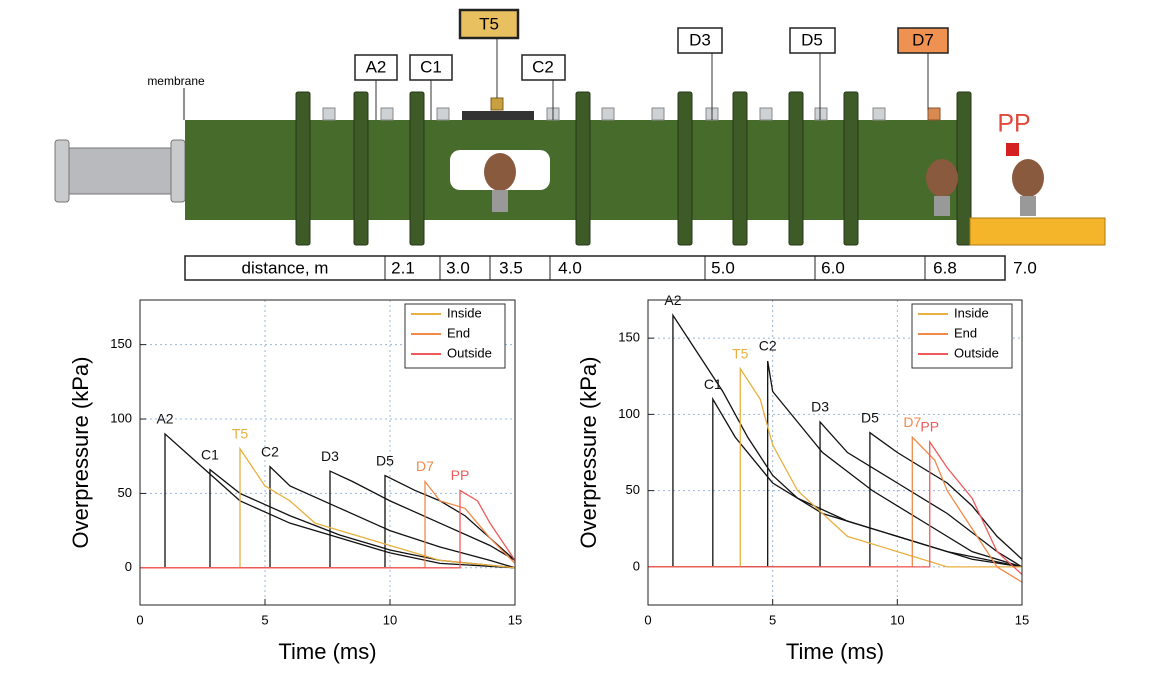  What do you see at coordinates (1012, 149) in the screenshot?
I see `pp-sensor` at bounding box center [1012, 149].